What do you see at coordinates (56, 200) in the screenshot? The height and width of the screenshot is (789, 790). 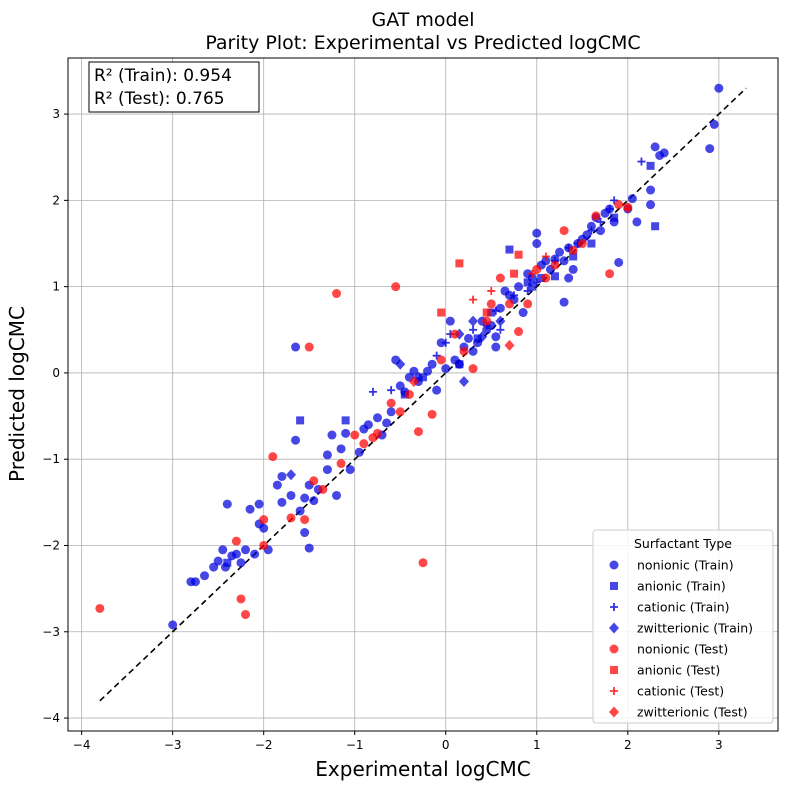 I see `y-tick-label: 2` at bounding box center [56, 200].